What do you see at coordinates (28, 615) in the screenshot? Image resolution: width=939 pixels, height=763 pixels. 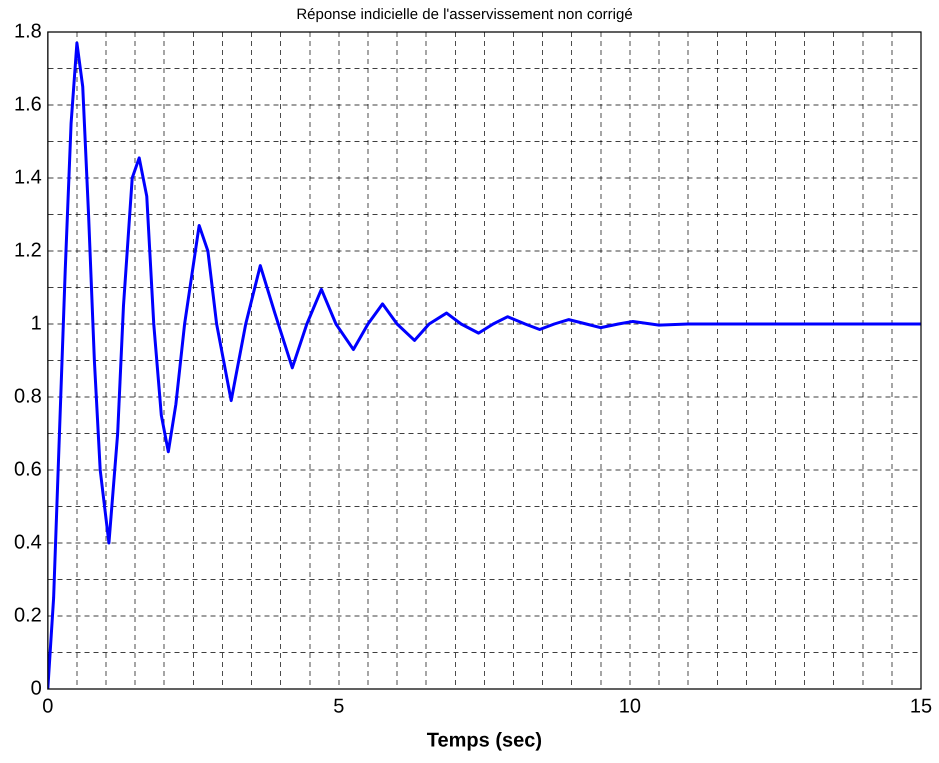 I see `y-tick-label: 0.2` at bounding box center [28, 615].